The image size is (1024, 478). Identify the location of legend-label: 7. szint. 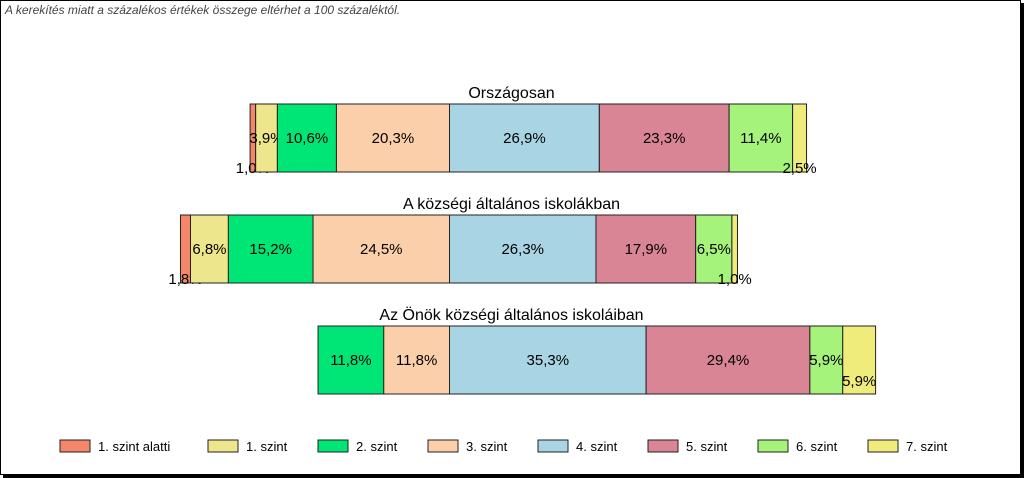
(927, 446).